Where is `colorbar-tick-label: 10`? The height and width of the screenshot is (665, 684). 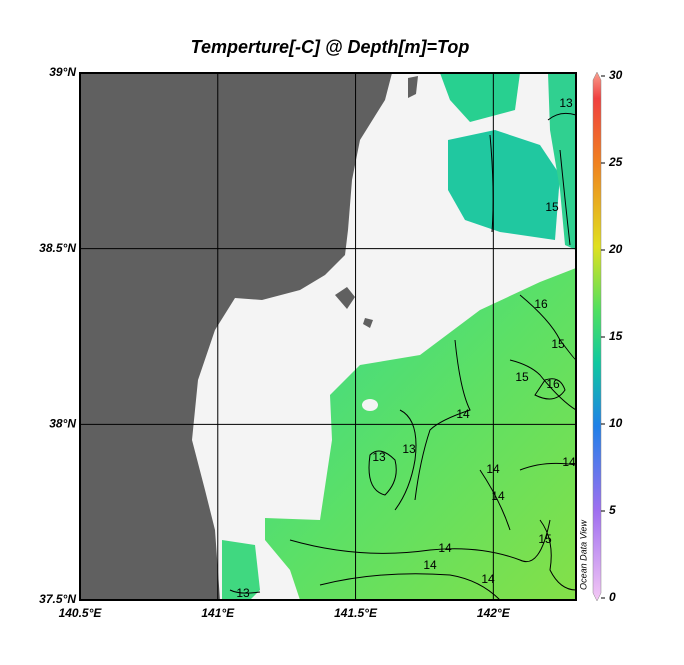 colorbar-tick-label: 10 is located at coordinates (616, 423).